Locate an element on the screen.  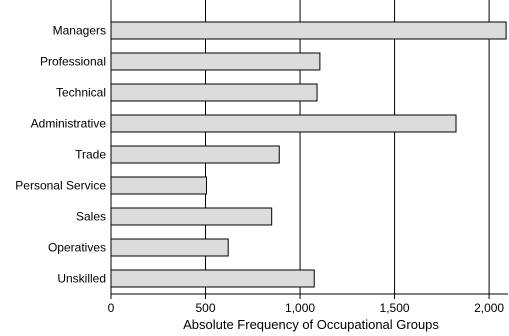
category-label: Administrative is located at coordinates (69, 124).